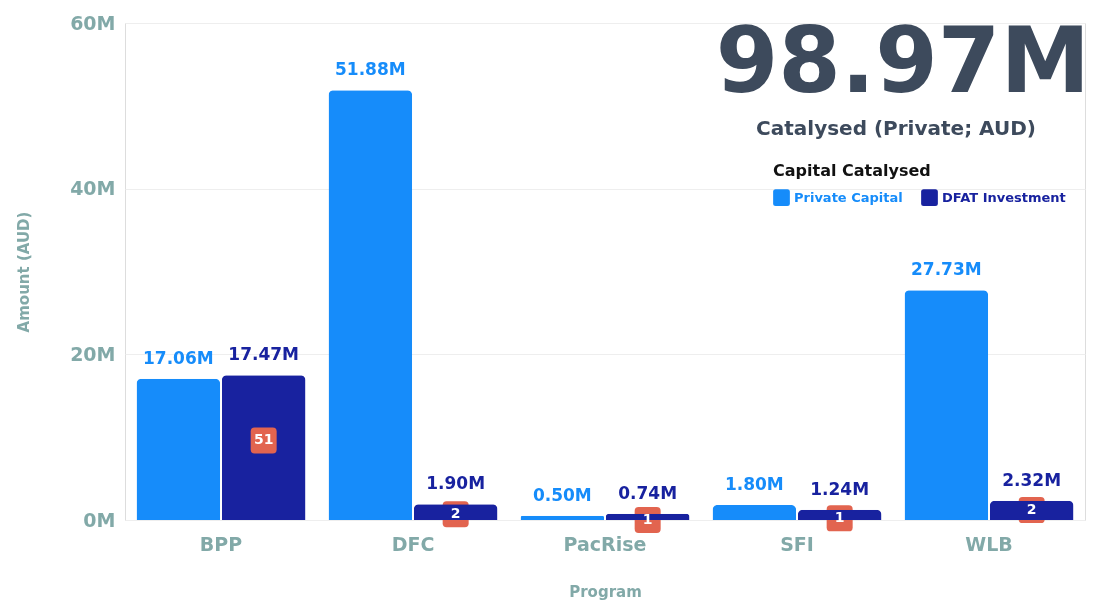  What do you see at coordinates (989, 543) in the screenshot?
I see `x-tick-label: WLB` at bounding box center [989, 543].